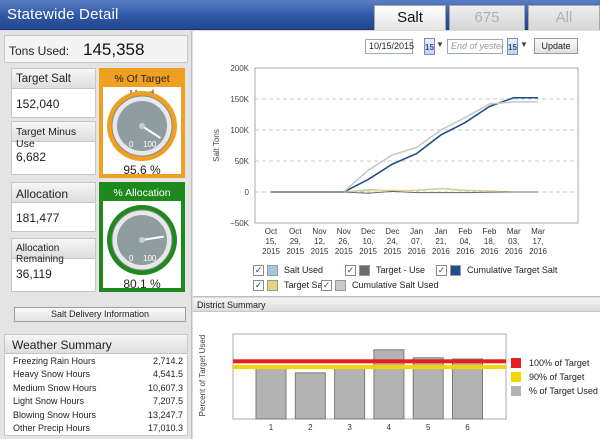  Describe the element at coordinates (34, 274) in the screenshot. I see `allocation-remaining-value: 36,119` at that location.